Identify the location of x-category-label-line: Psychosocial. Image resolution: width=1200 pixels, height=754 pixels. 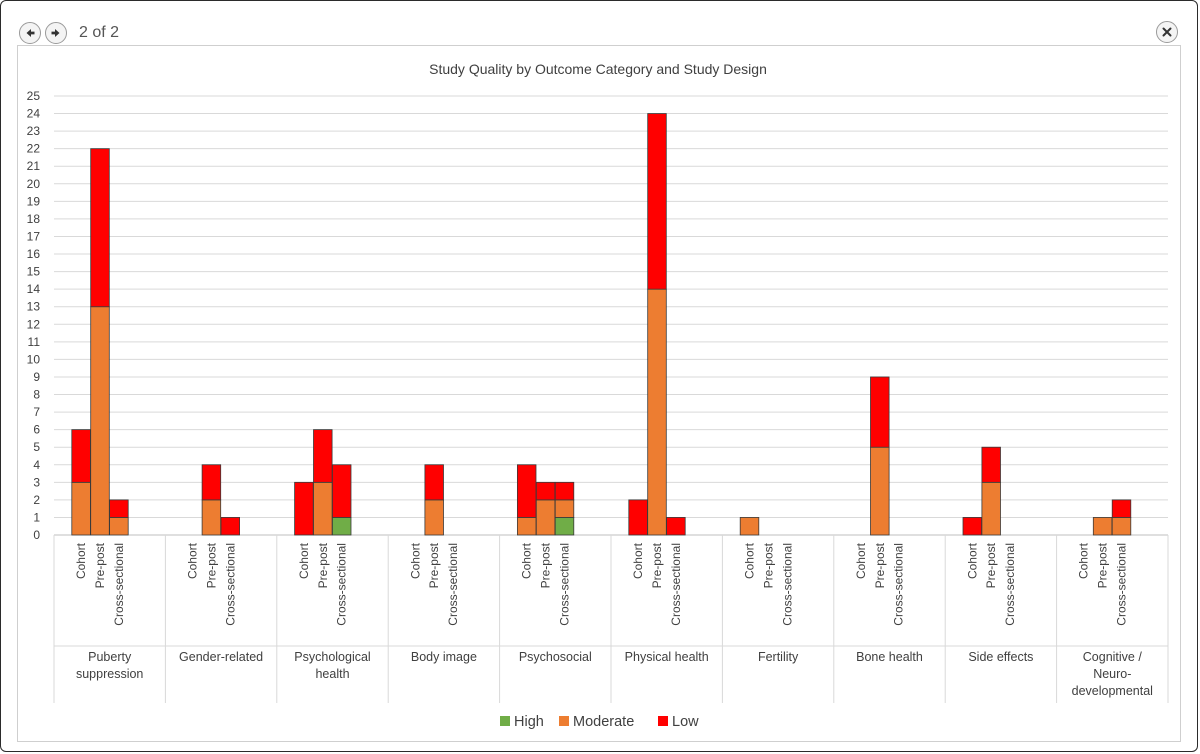
(555, 657).